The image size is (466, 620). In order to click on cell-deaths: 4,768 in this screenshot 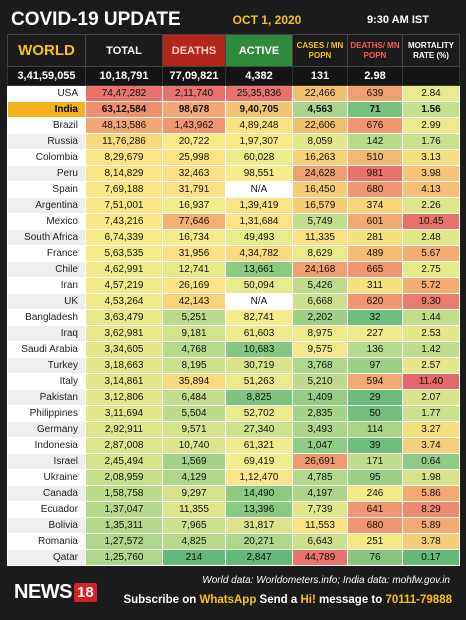, I will do `click(194, 349)`.